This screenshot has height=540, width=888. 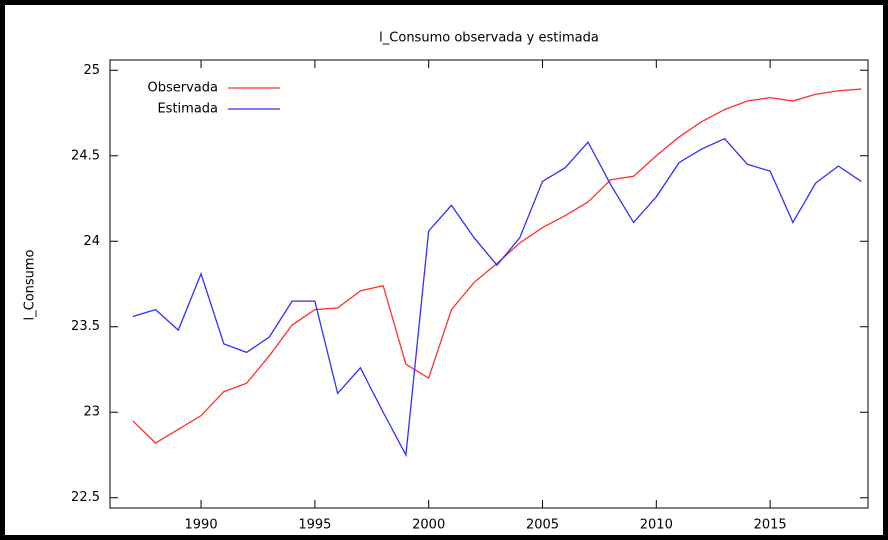 I want to click on y-tick-label: 25, so click(x=91, y=70).